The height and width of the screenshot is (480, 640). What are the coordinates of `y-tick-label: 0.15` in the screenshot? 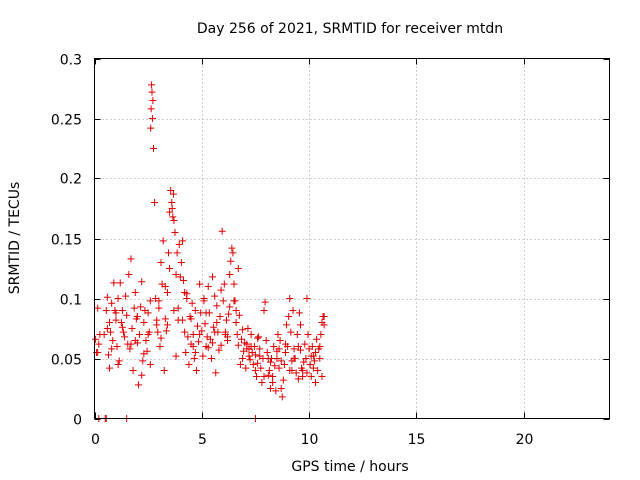 It's located at (66, 241).